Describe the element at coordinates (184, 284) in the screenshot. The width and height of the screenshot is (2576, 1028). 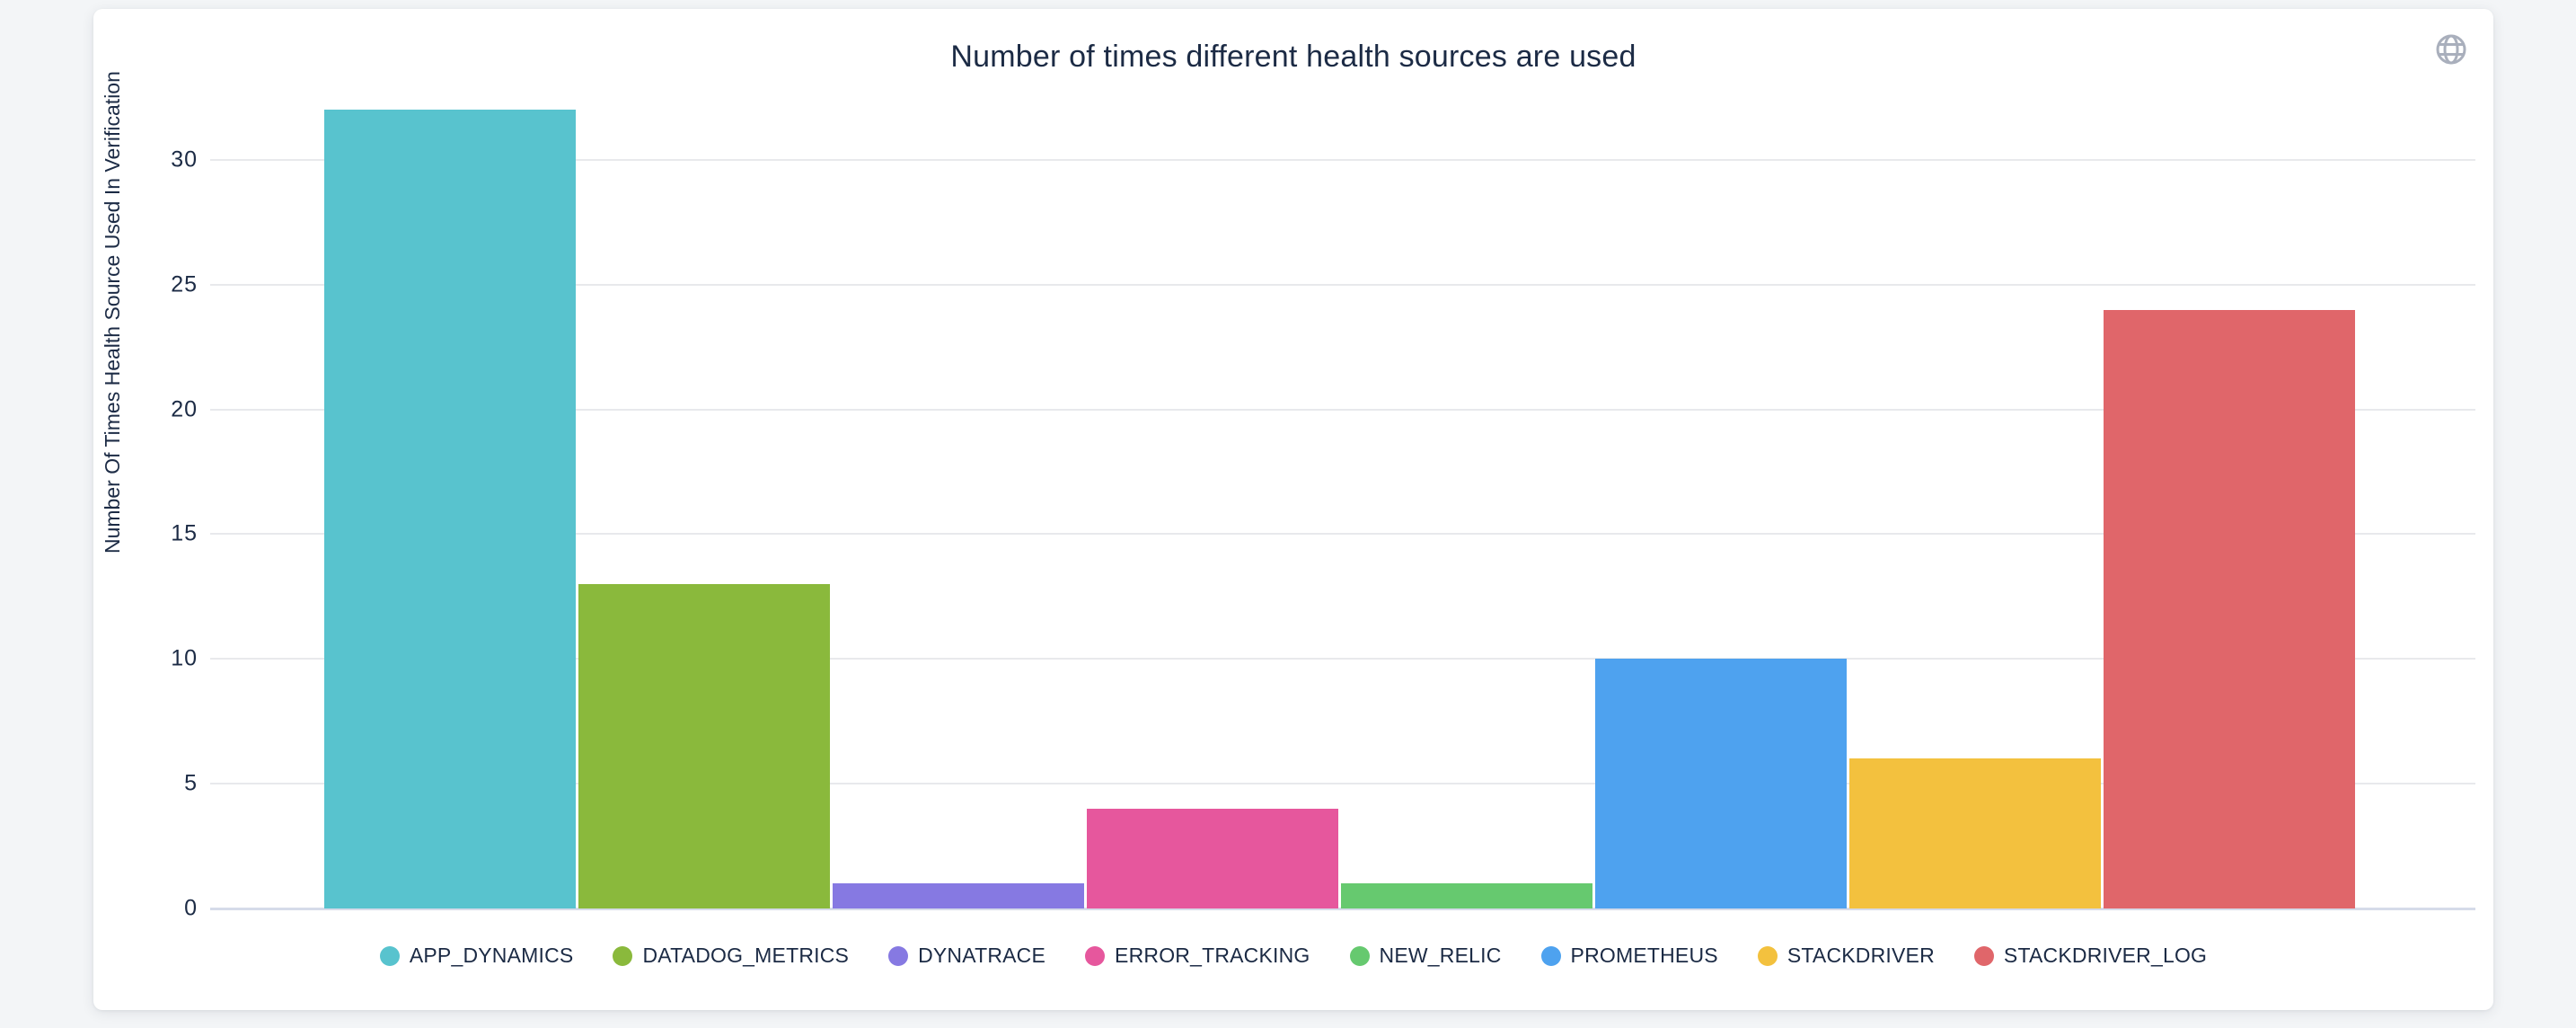
I see `y-tick-label-25: 25` at that location.